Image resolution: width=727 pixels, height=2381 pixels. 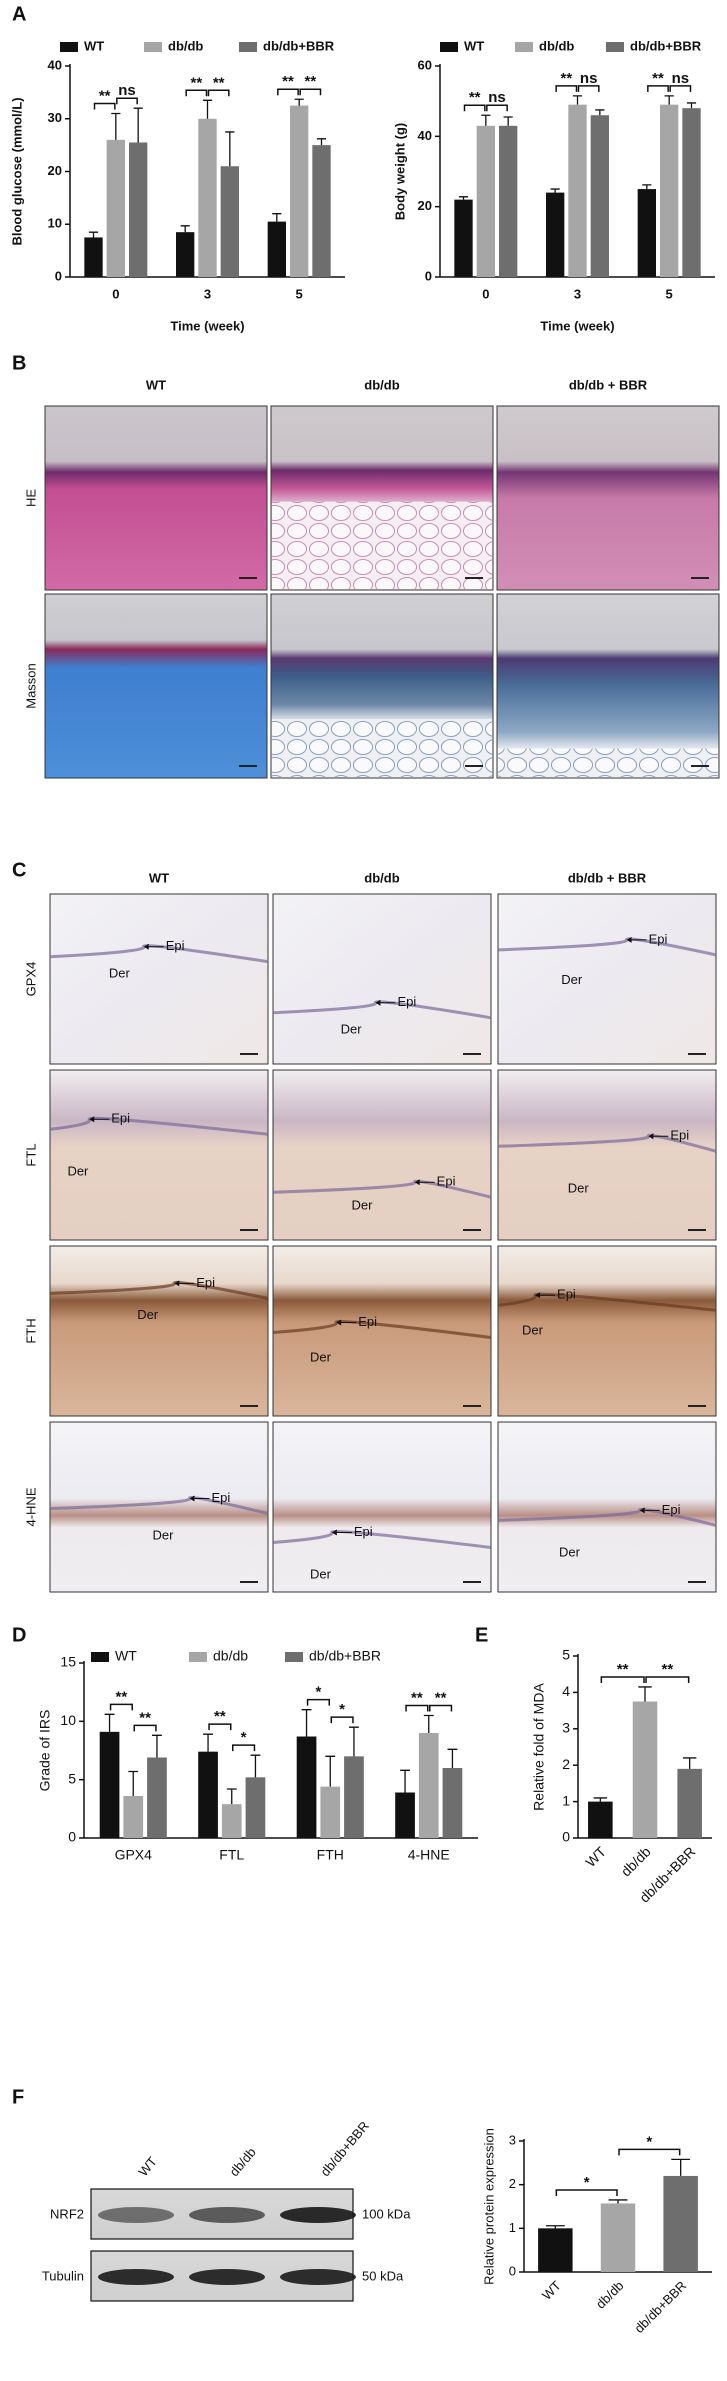 What do you see at coordinates (63, 2275) in the screenshot?
I see `band-name: Tubulin` at bounding box center [63, 2275].